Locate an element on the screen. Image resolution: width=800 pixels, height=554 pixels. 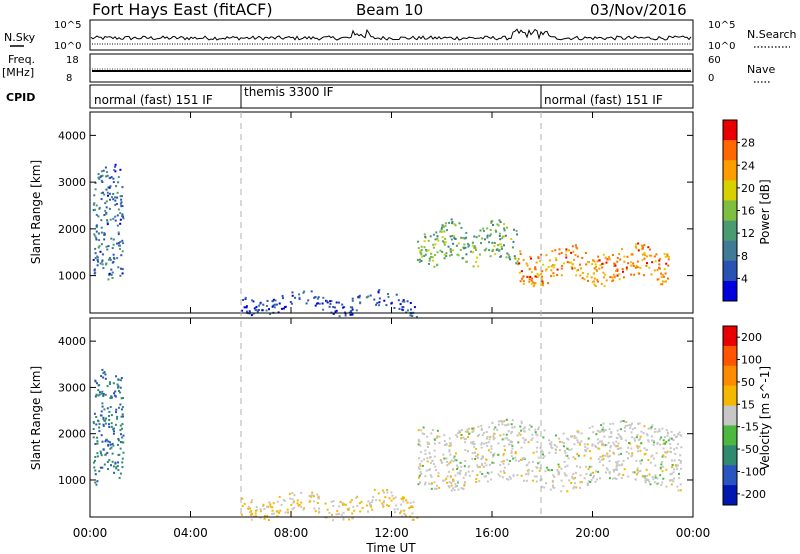
ytick-label: 4000 is located at coordinates (72, 135).